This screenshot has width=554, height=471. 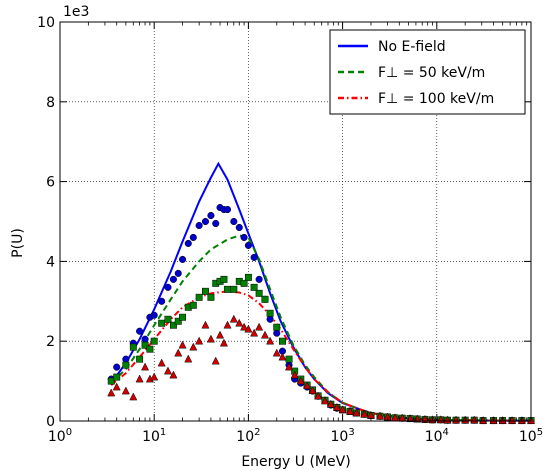 What do you see at coordinates (50, 342) in the screenshot?
I see `y-tick-label: 2` at bounding box center [50, 342].